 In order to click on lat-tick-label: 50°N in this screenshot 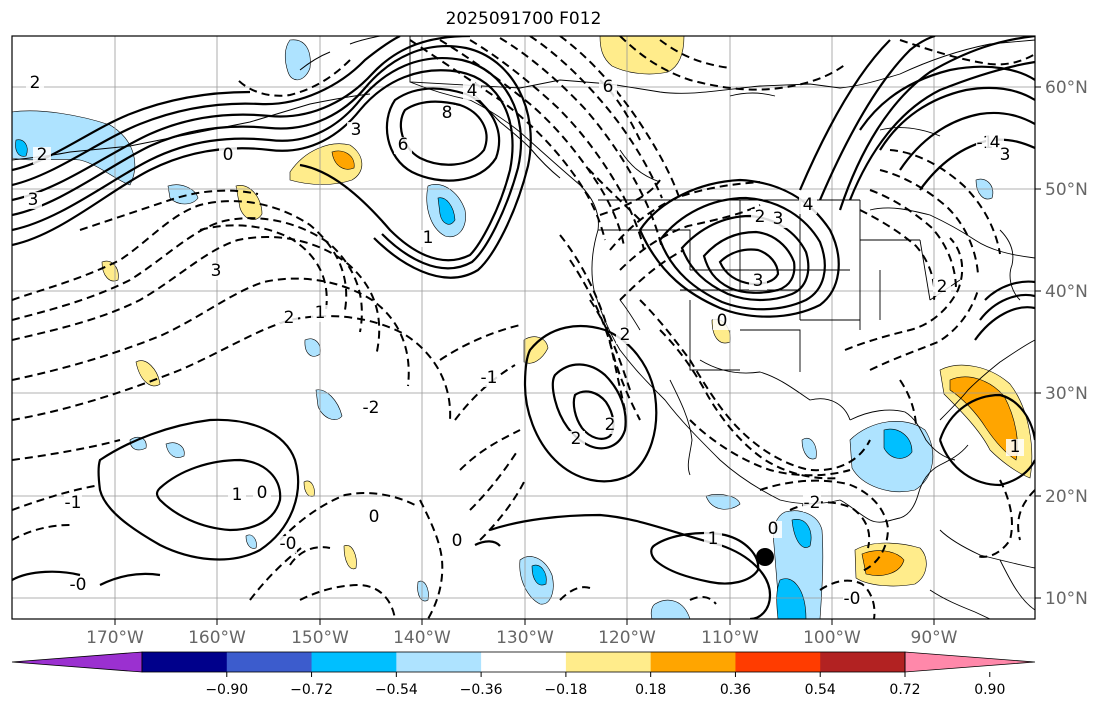, I will do `click(1066, 190)`.